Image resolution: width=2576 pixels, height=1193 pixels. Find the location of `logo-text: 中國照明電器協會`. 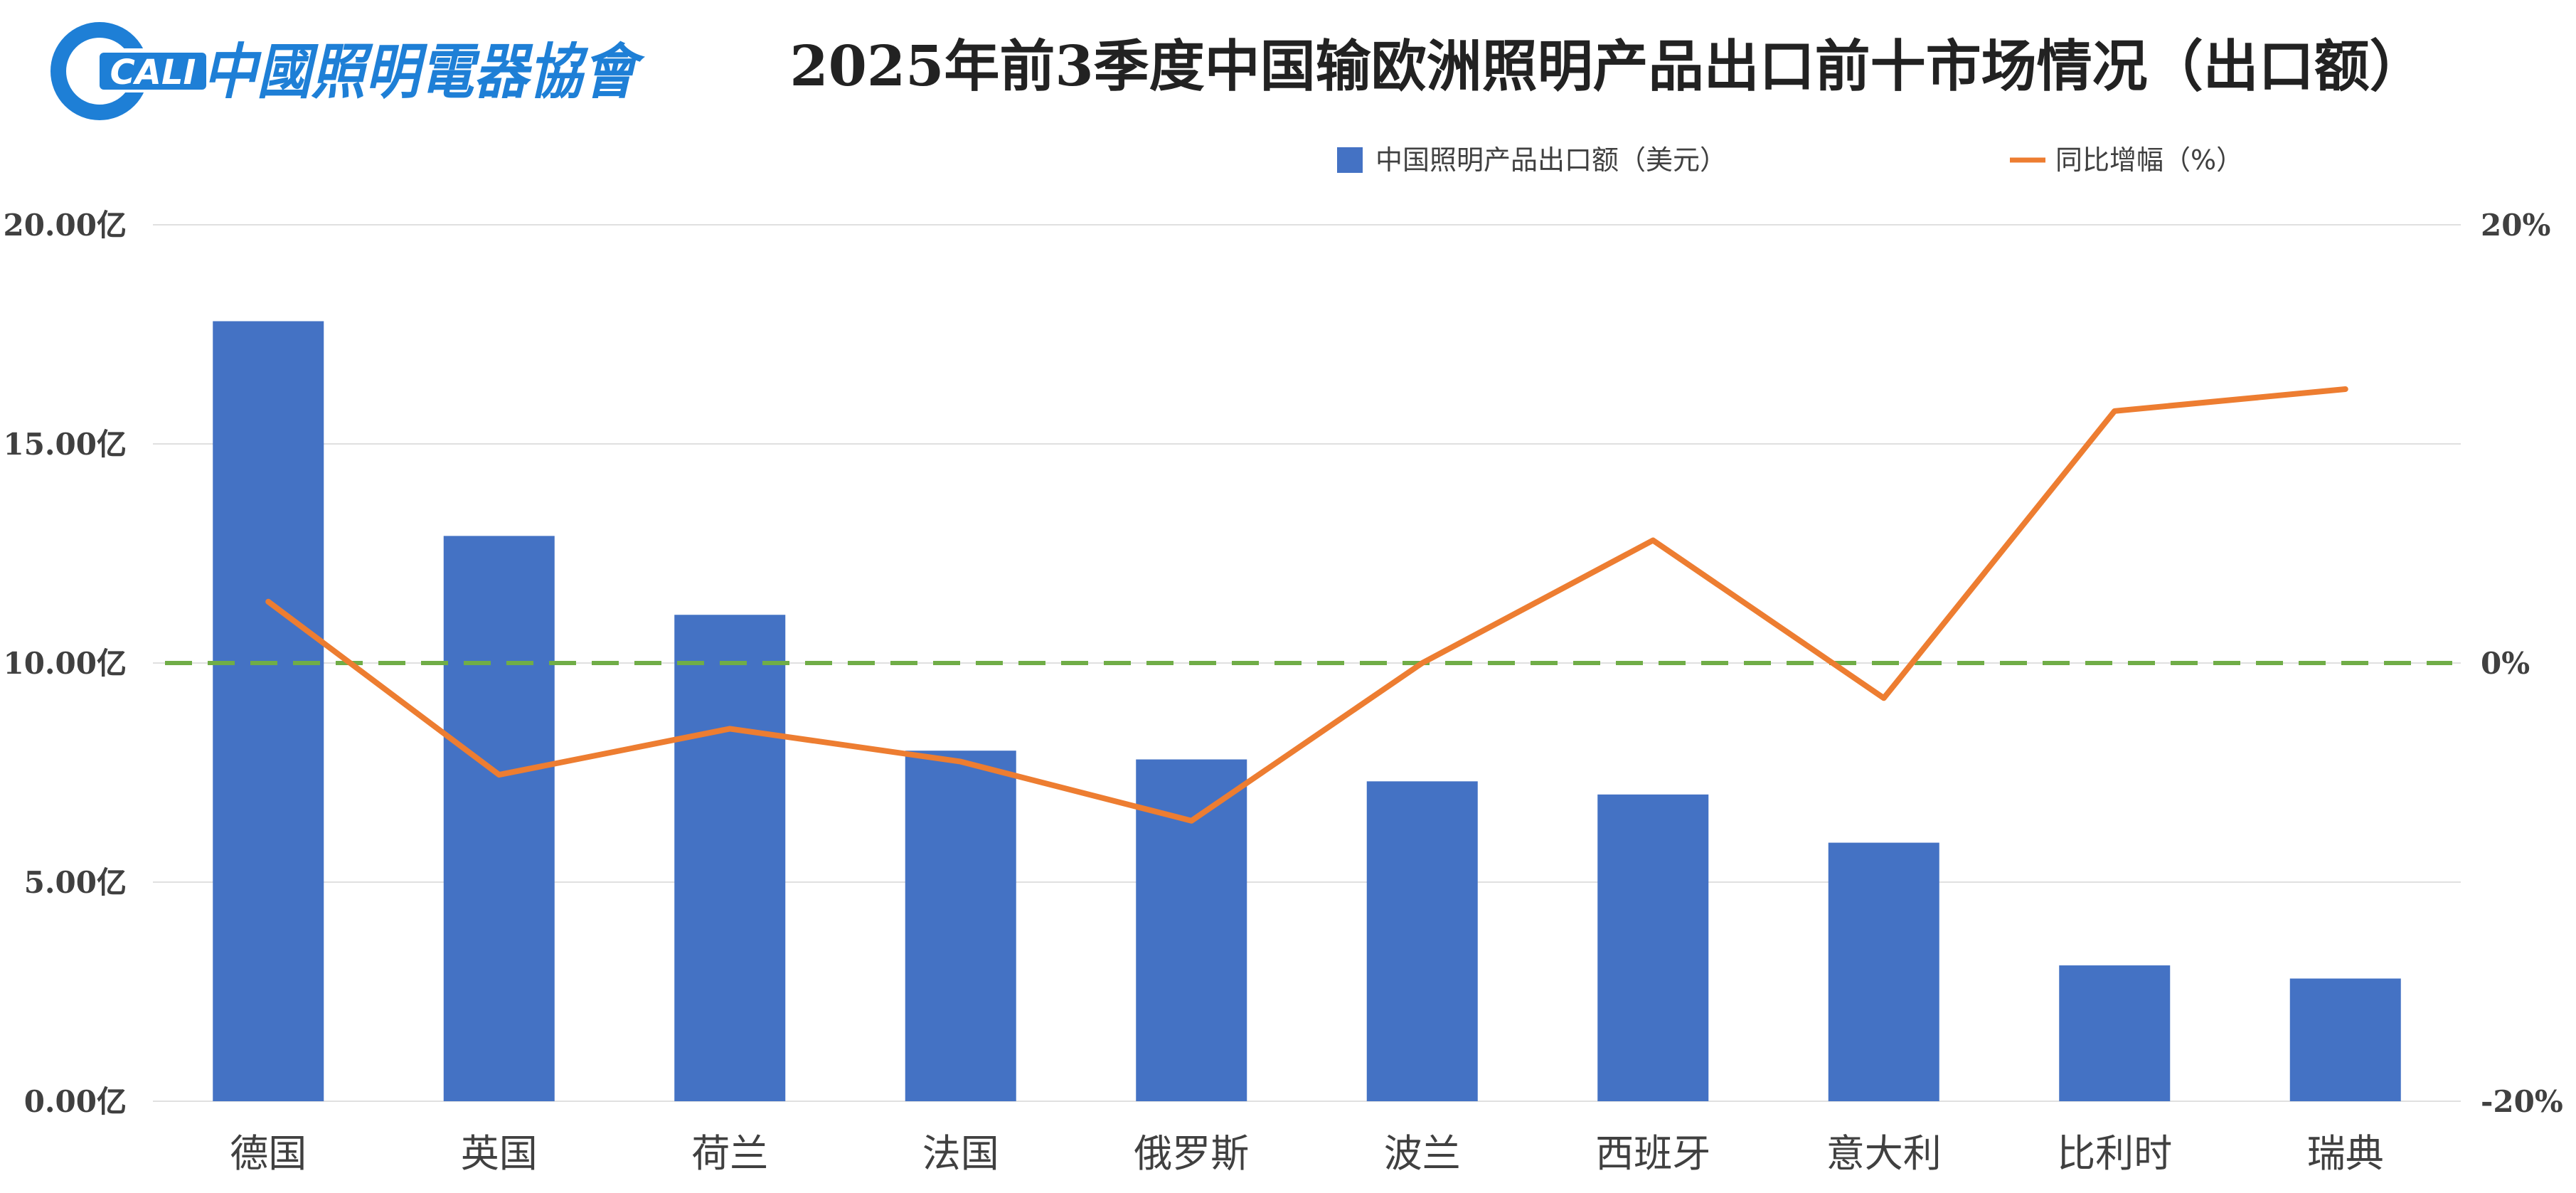

logo-text: 中國照明電器協會 is located at coordinates (424, 71).